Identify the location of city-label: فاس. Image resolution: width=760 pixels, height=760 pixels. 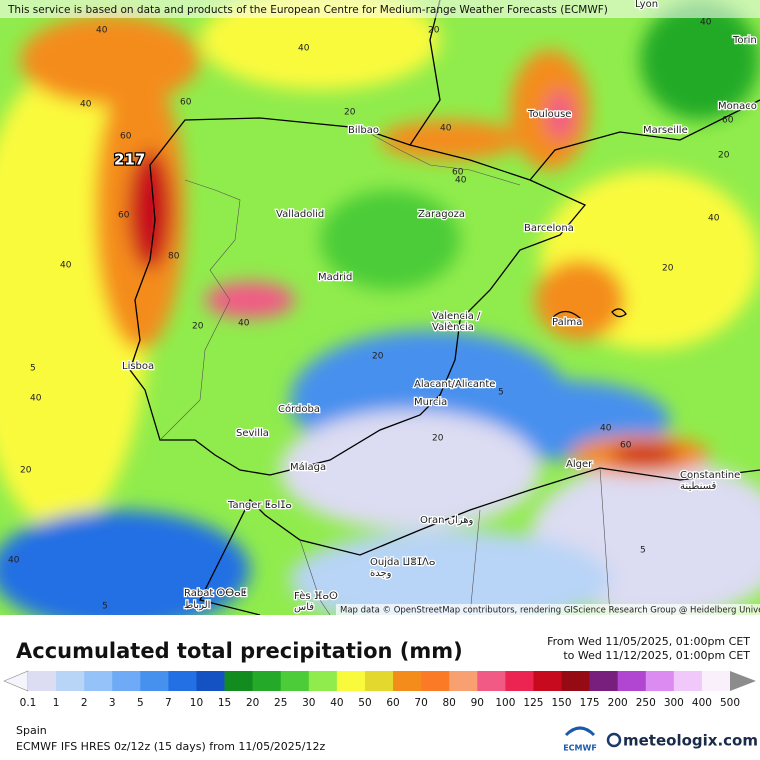
(304, 607).